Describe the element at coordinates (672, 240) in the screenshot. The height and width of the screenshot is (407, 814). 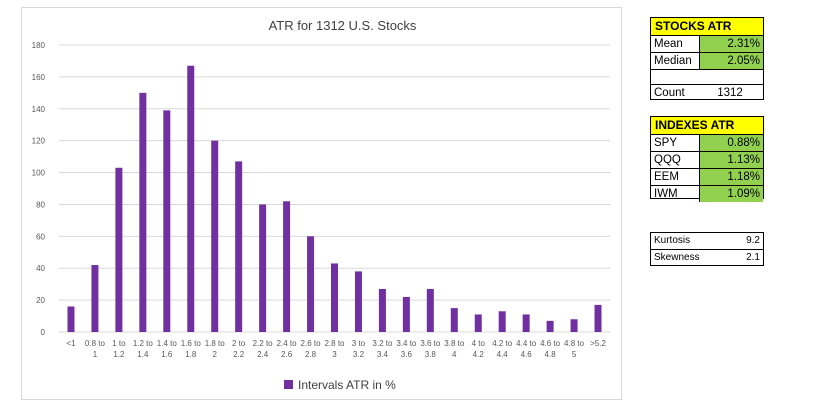
I see `kurtosis-label: Kurtosis` at that location.